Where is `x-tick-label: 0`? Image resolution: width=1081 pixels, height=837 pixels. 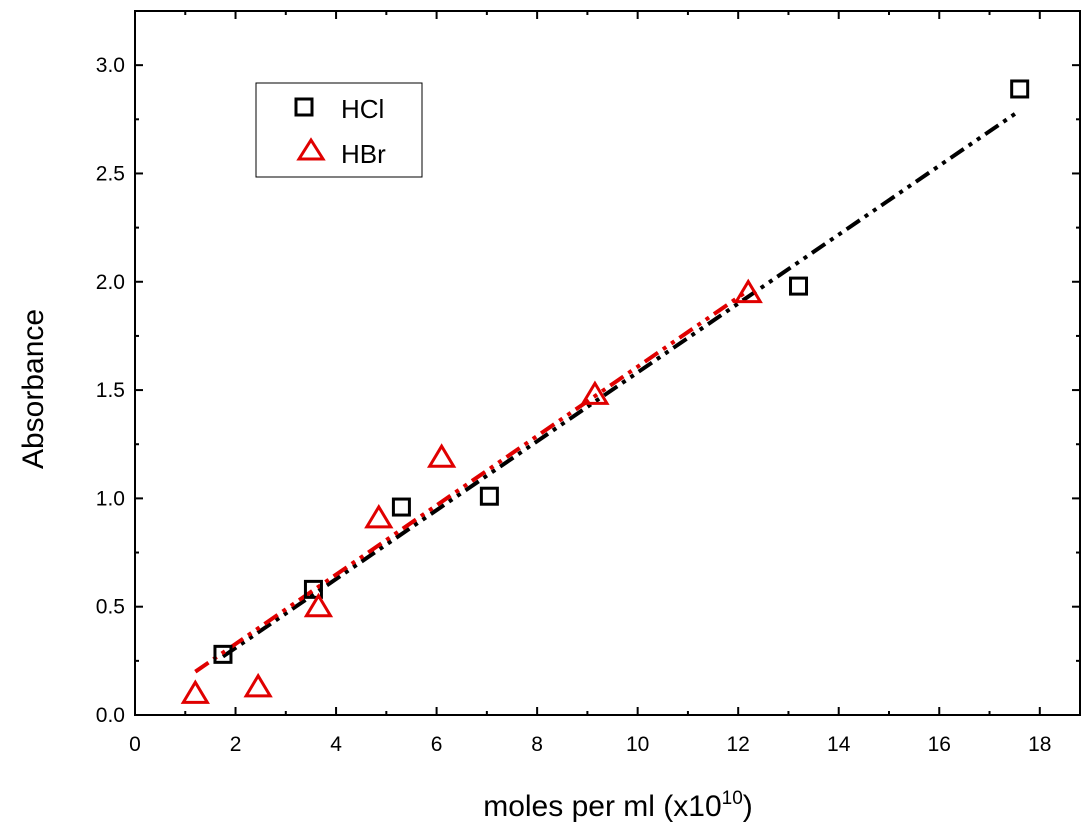
x-tick-label: 0 is located at coordinates (135, 744).